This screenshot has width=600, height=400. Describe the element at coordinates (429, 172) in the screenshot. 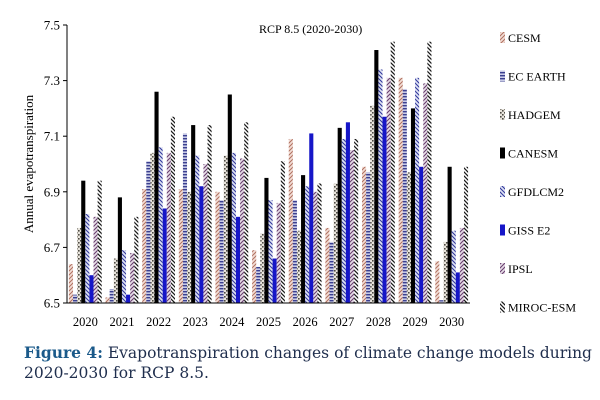

I see `bar-miroc-2029` at that location.